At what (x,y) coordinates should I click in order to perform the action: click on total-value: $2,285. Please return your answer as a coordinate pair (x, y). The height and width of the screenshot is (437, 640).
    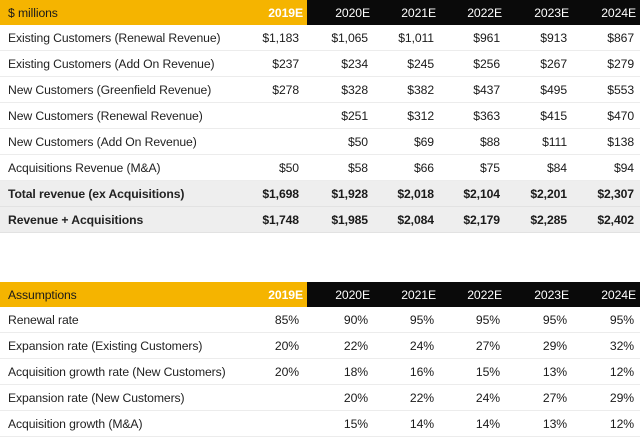
    Looking at the image, I should click on (539, 219).